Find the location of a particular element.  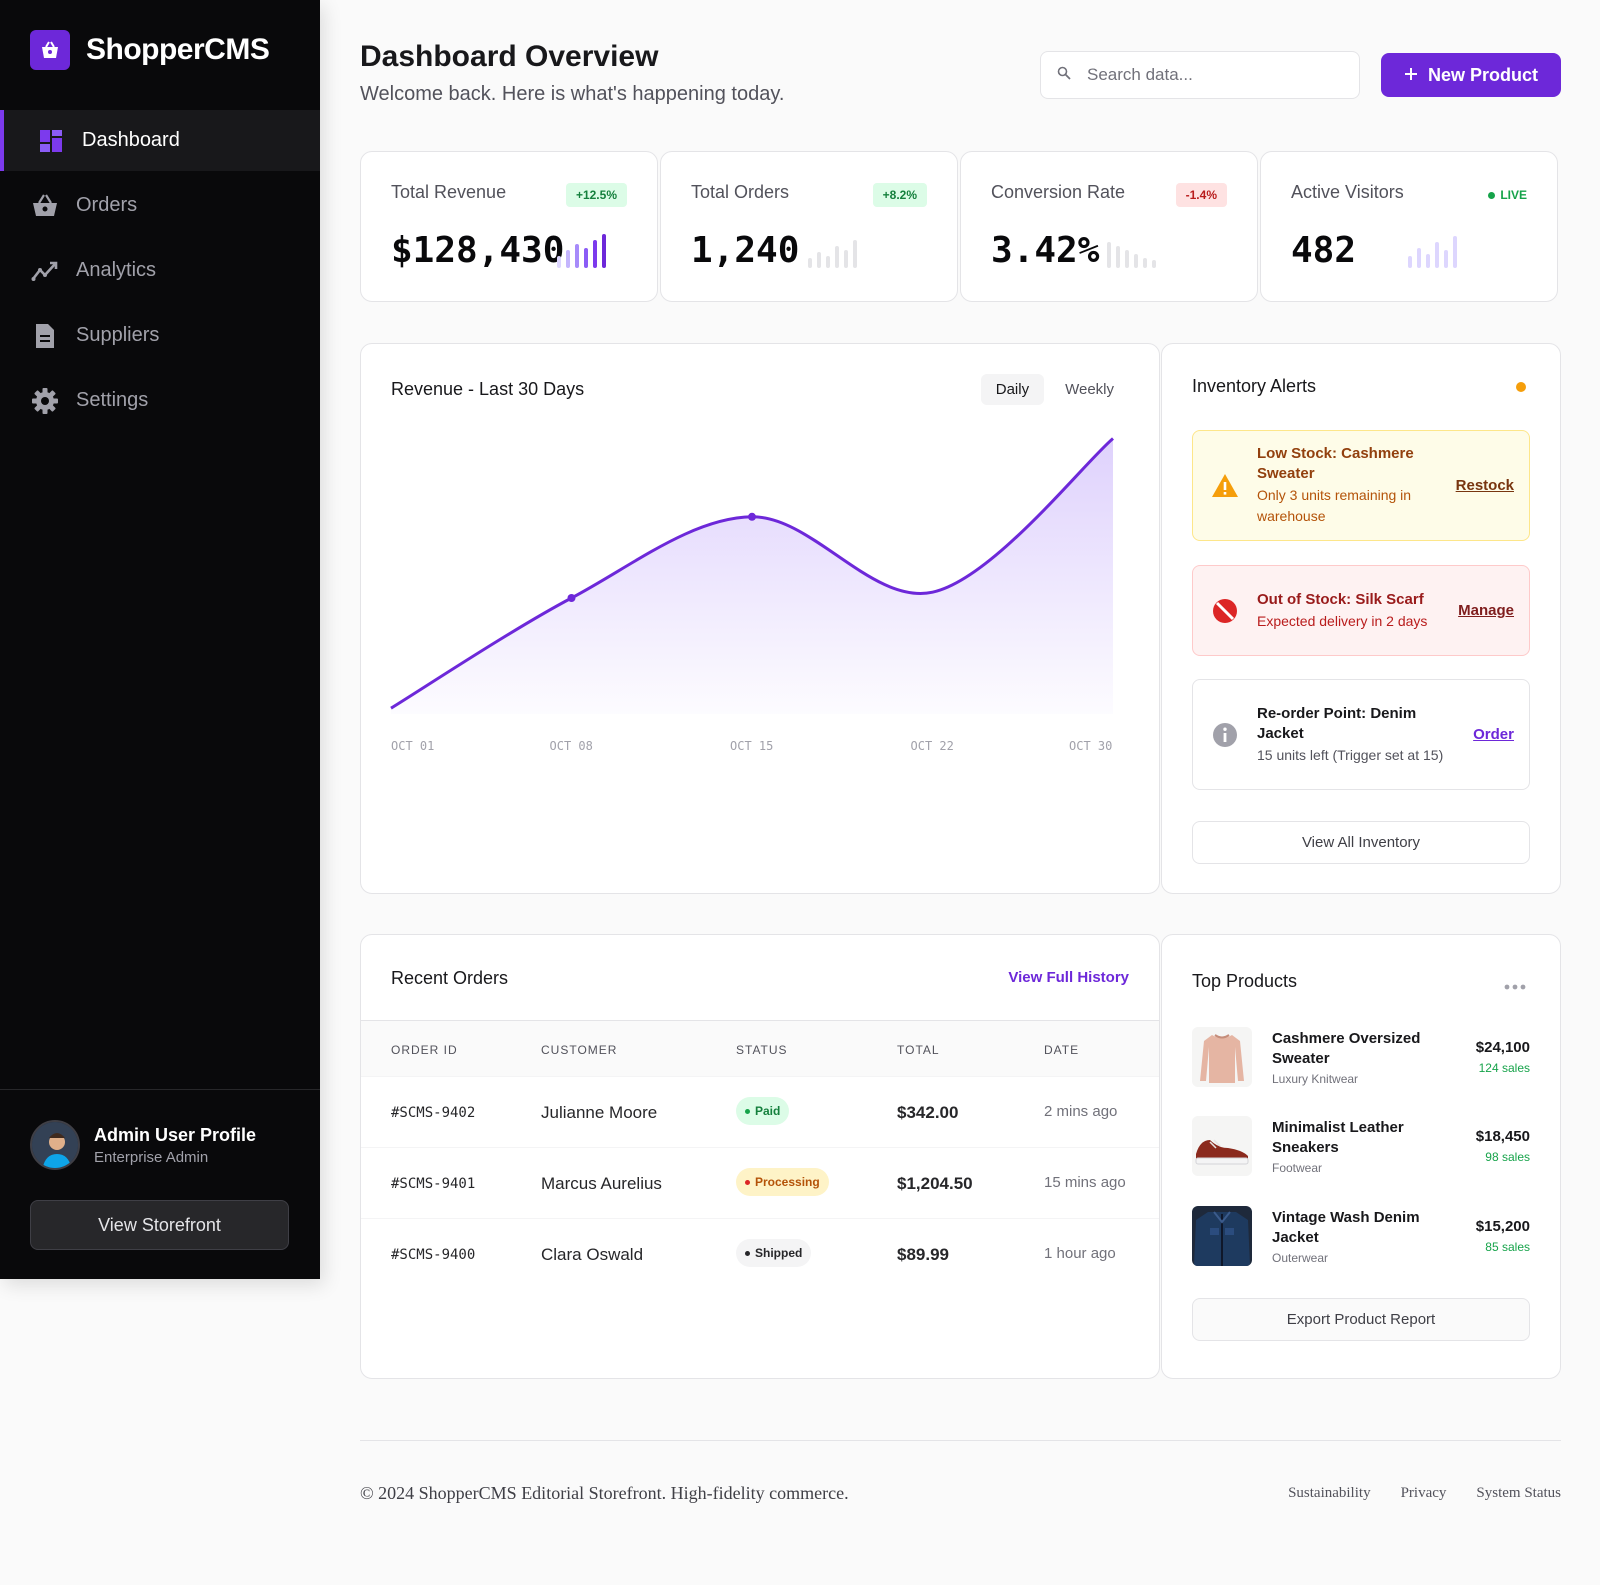

sidebar-item-label: Analytics is located at coordinates (116, 270).